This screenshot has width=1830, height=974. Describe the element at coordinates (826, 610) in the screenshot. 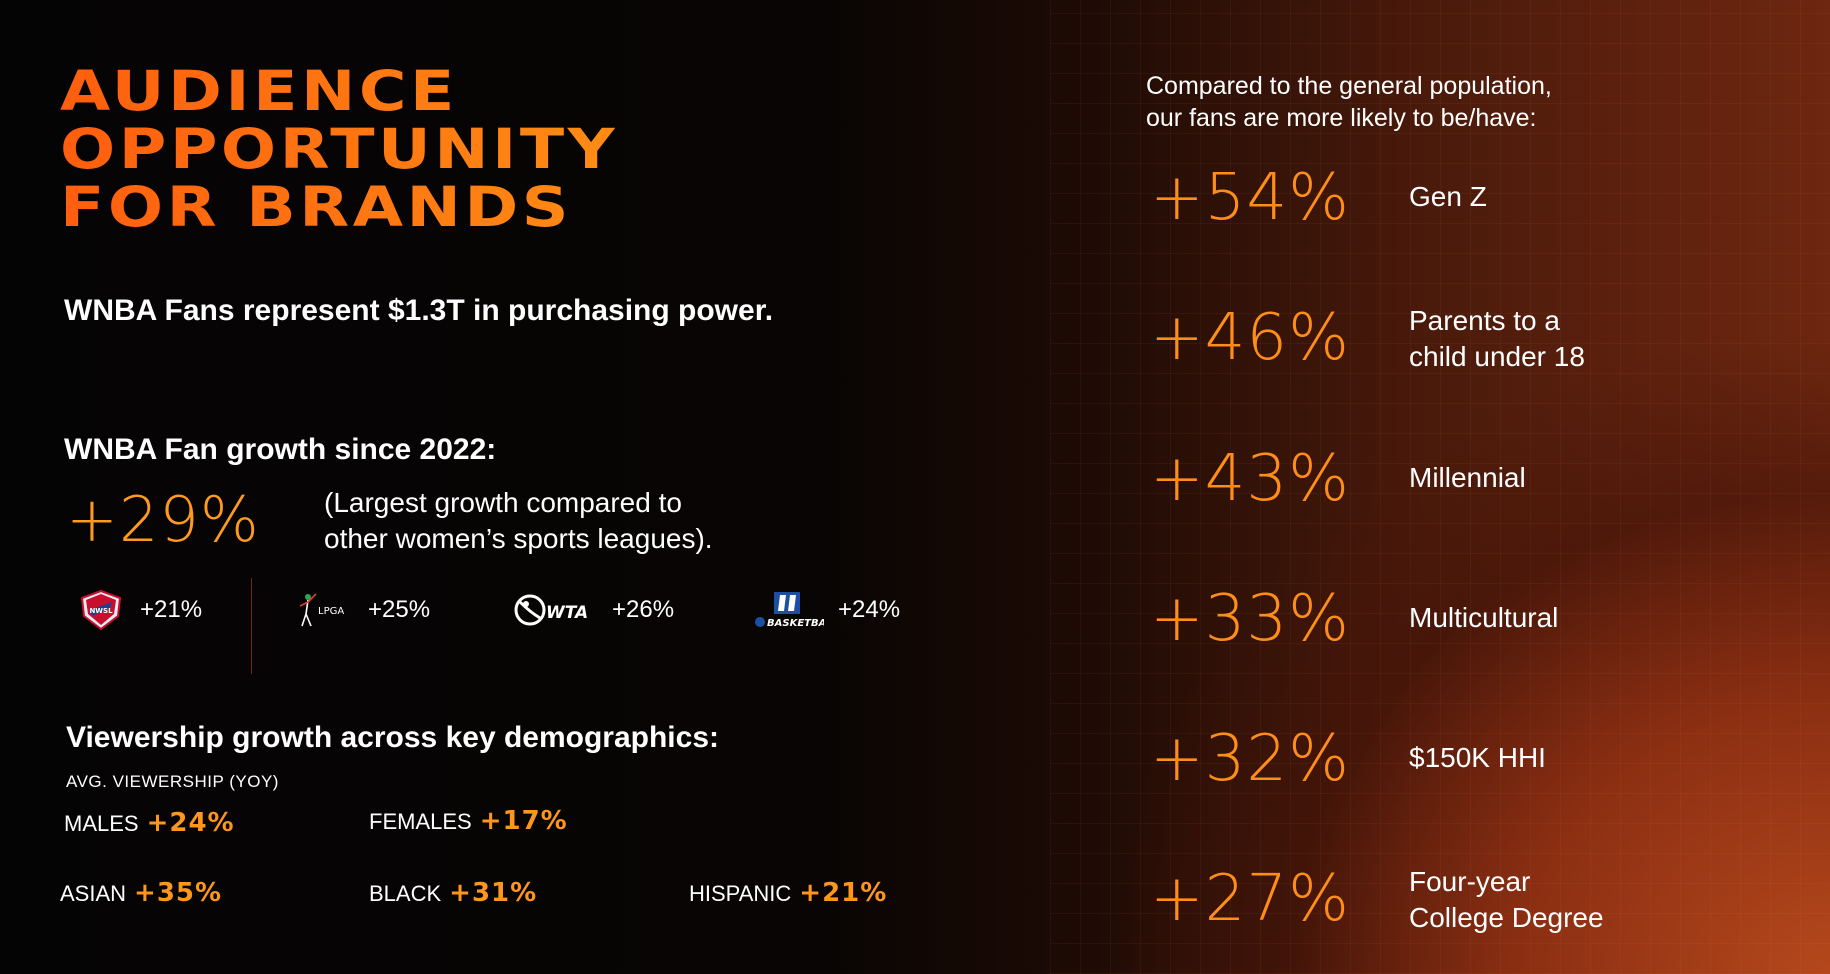

I see `league-ncaa-basketball: BASKETBALL +24%` at that location.